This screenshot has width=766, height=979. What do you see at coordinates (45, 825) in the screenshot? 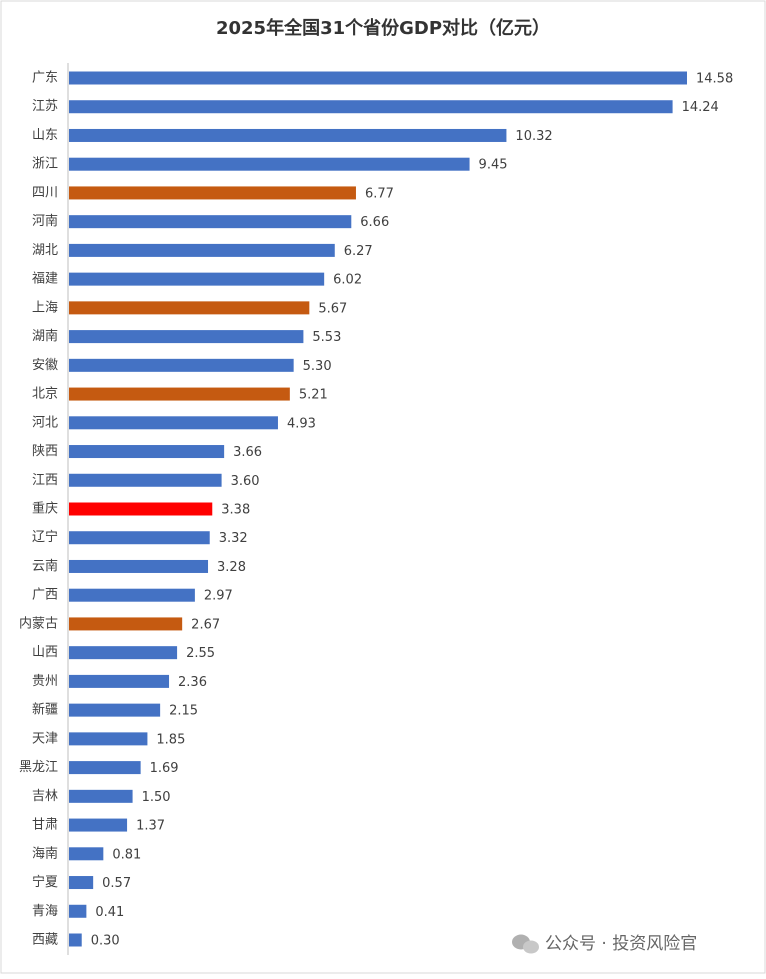
I see `y-tick-label: 甘肃` at bounding box center [45, 825].